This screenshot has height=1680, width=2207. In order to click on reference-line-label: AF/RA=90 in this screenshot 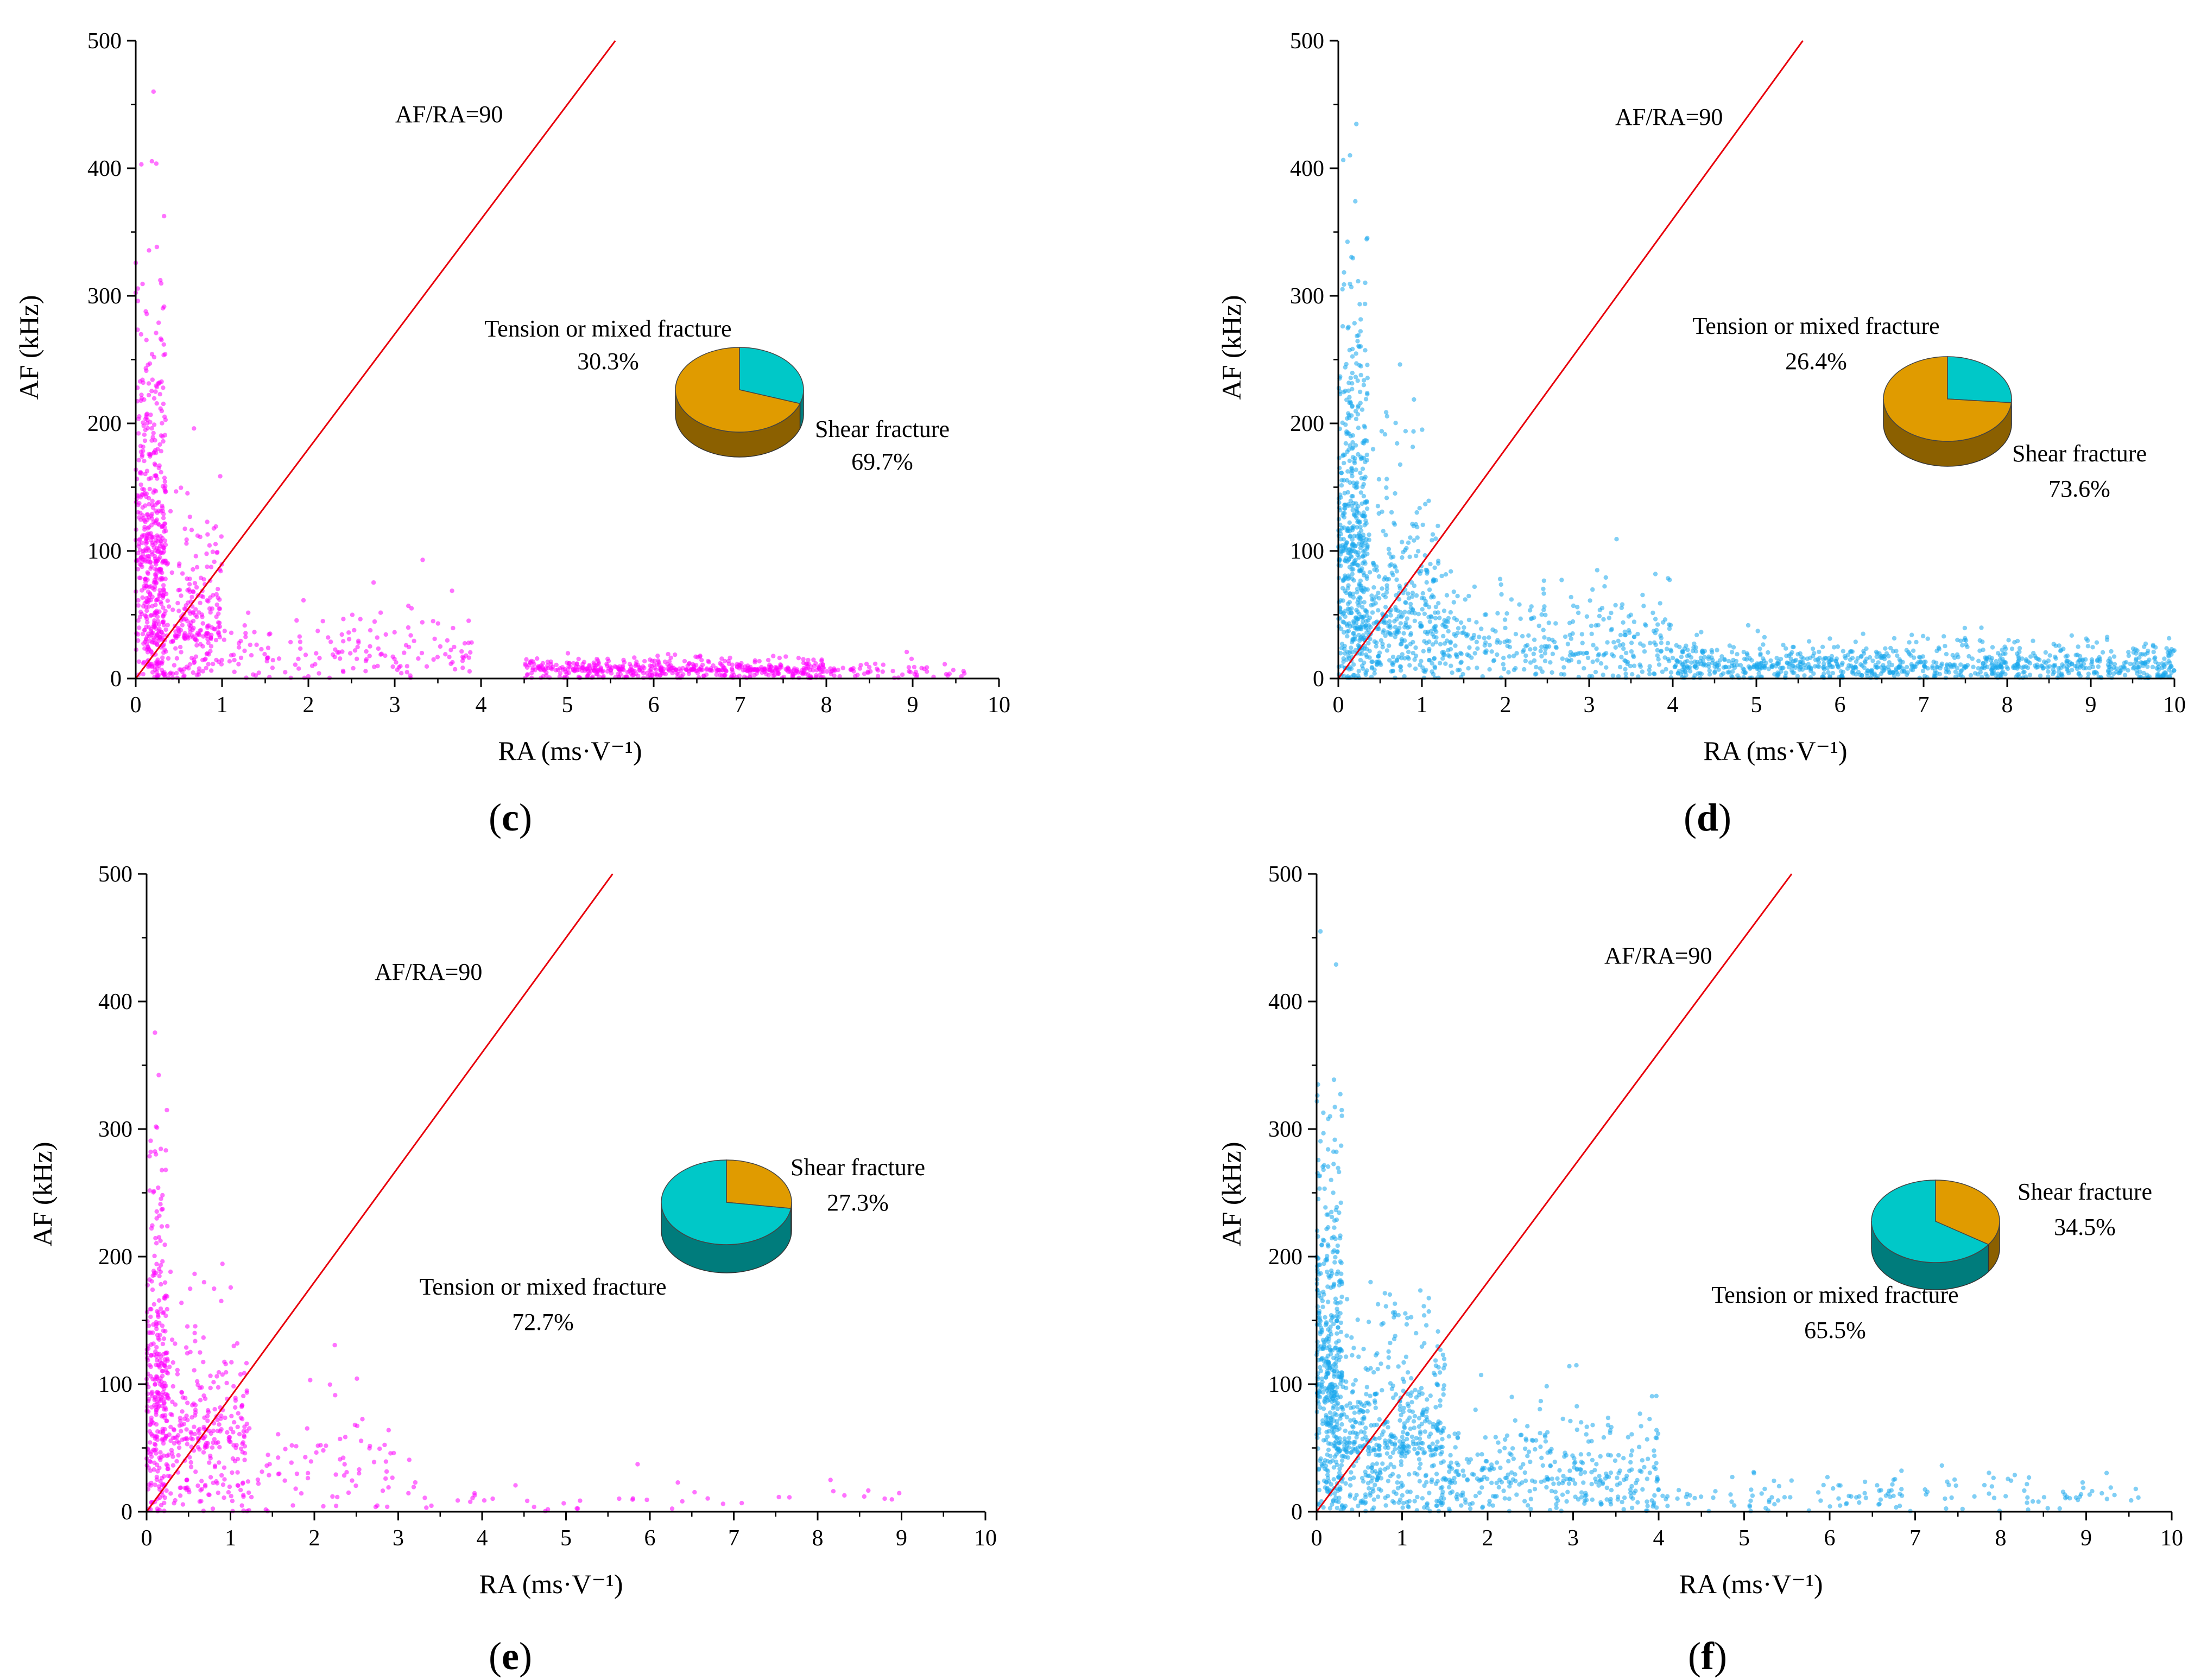, I will do `click(1669, 117)`.